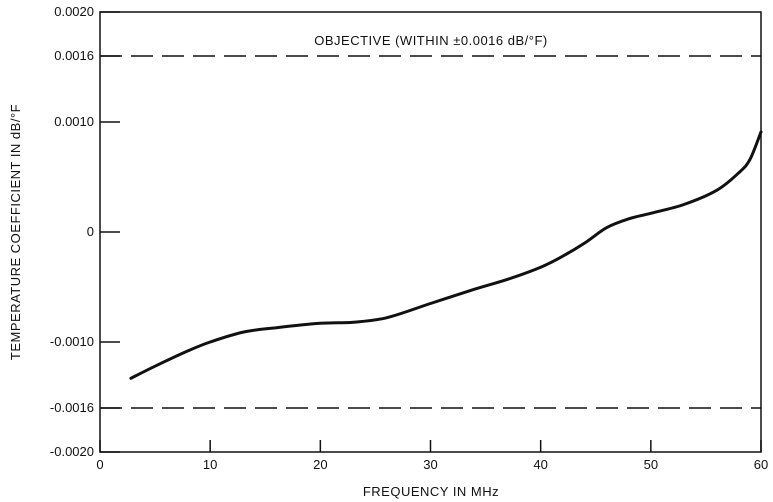 The height and width of the screenshot is (502, 773). What do you see at coordinates (320, 464) in the screenshot?
I see `x-tick-label: 20` at bounding box center [320, 464].